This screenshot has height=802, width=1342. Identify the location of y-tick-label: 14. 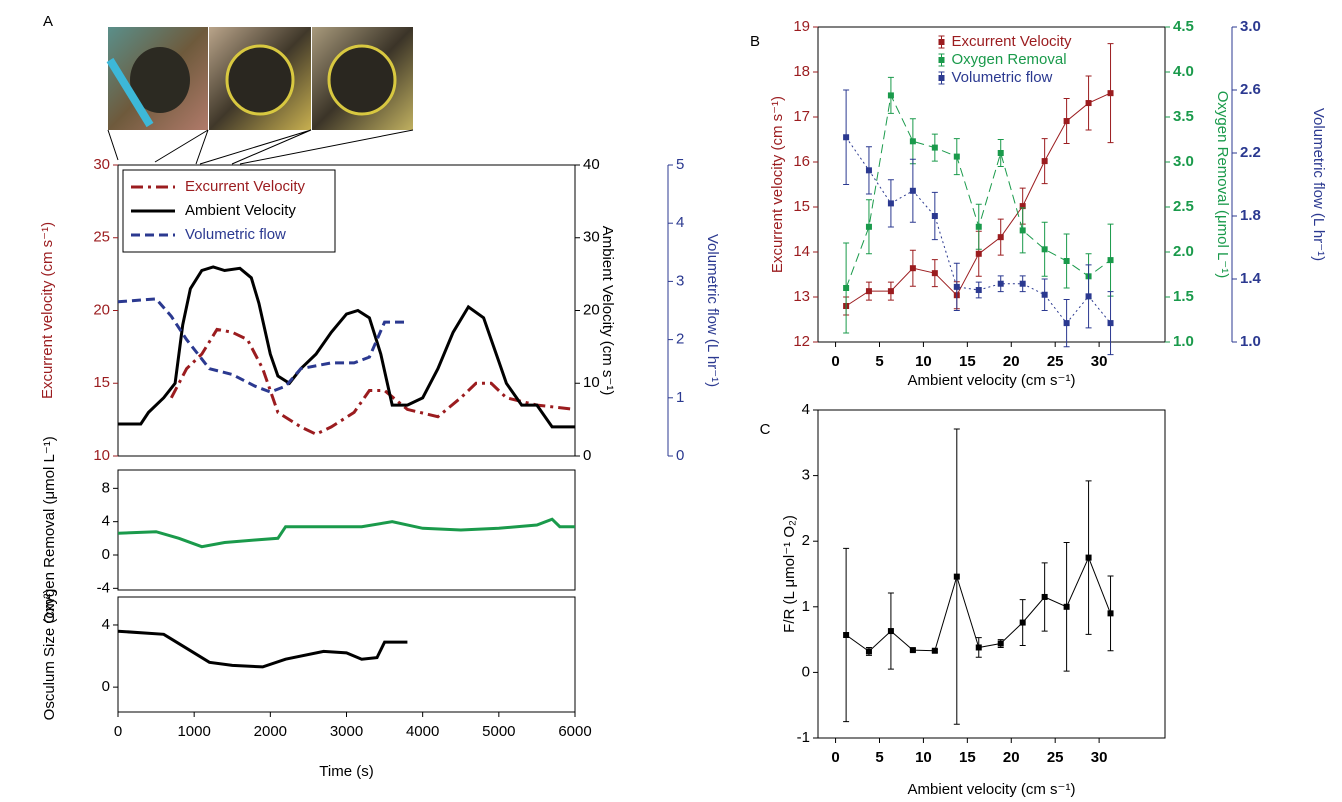
(801, 251).